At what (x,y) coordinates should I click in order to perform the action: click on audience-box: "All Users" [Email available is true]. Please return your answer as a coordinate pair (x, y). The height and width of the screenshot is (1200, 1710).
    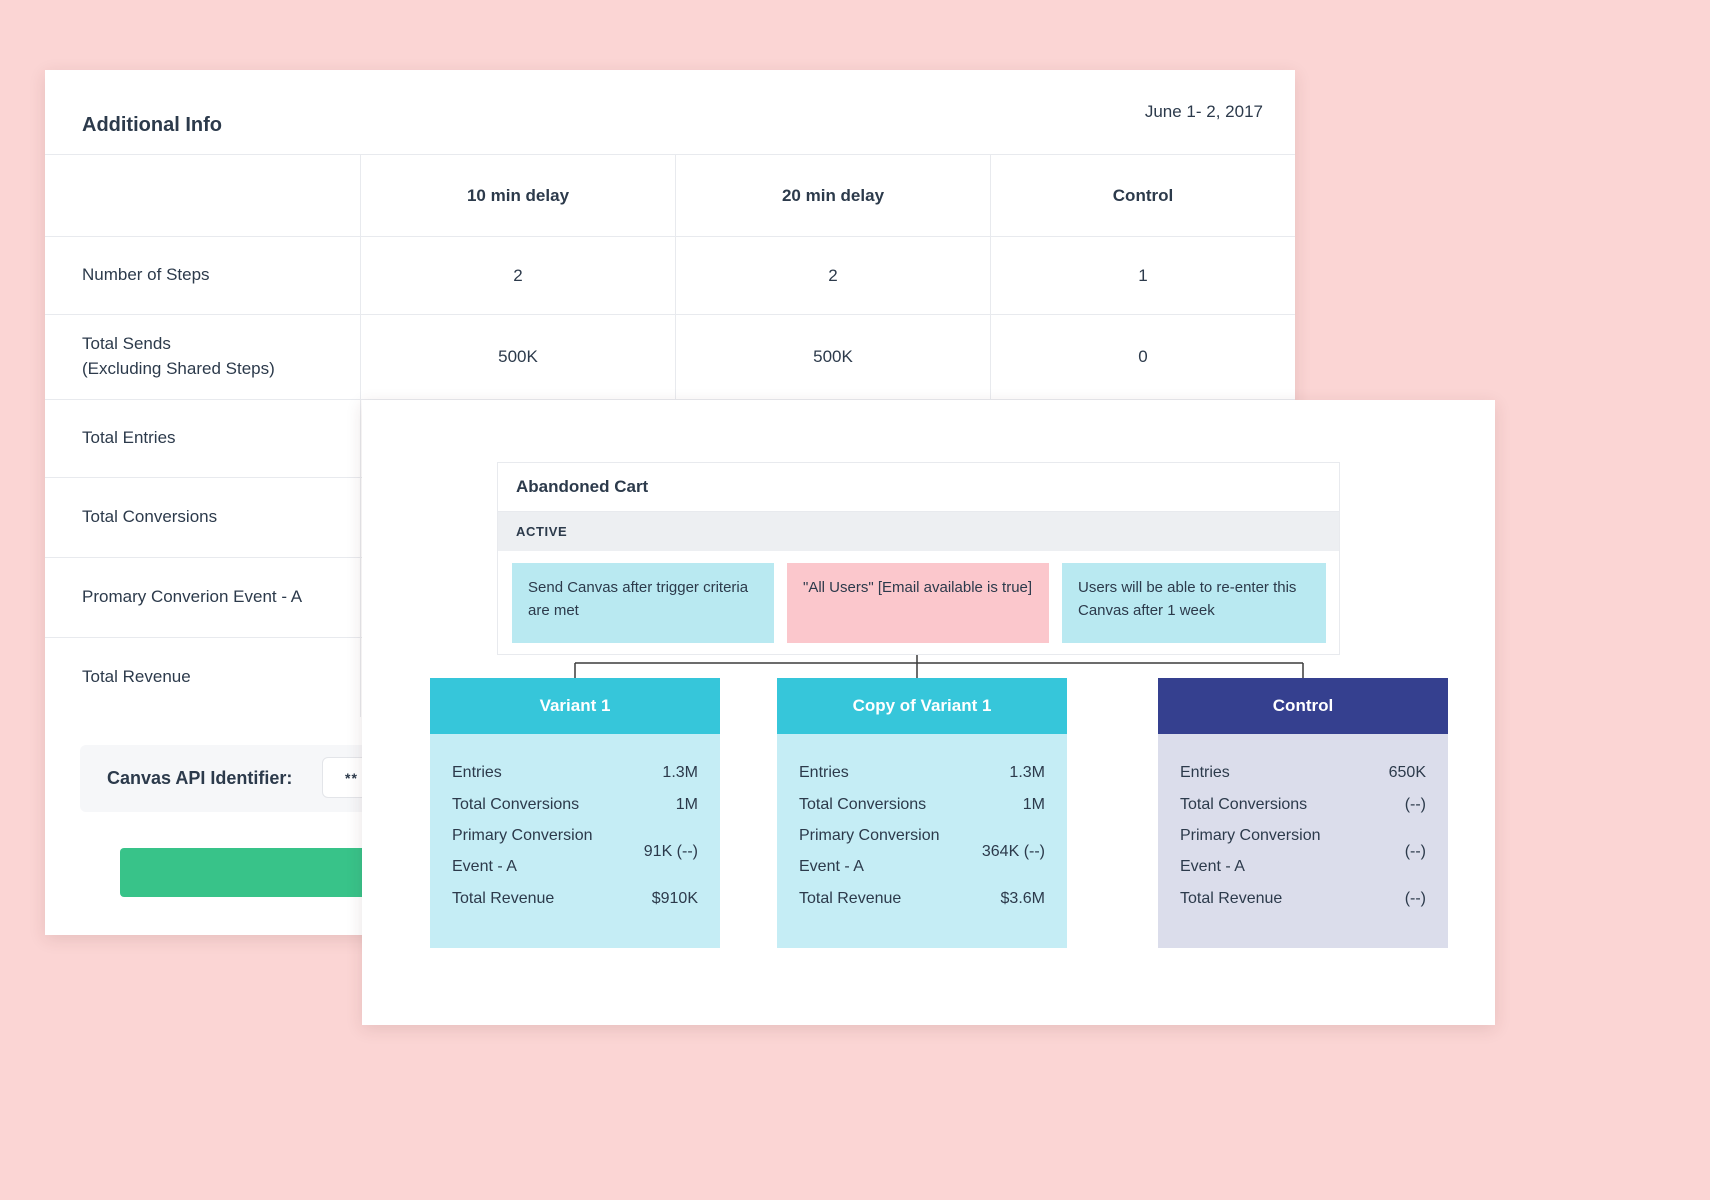
    Looking at the image, I should click on (918, 603).